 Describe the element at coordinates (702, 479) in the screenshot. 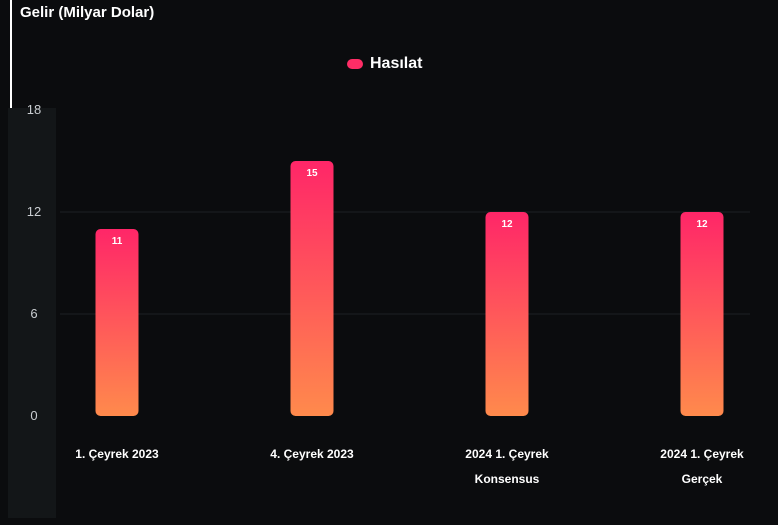

I see `x-category-label: Gerçek` at that location.